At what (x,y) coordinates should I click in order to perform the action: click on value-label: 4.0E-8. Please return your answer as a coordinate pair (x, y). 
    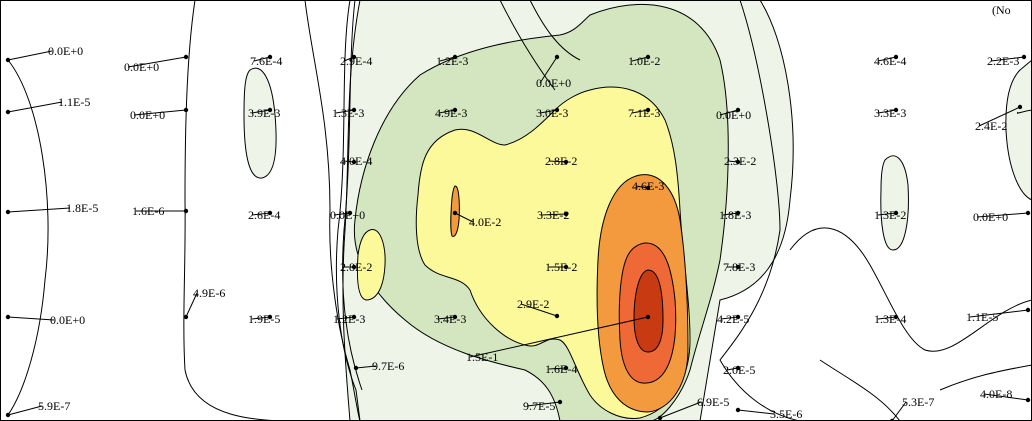
    Looking at the image, I should click on (996, 394).